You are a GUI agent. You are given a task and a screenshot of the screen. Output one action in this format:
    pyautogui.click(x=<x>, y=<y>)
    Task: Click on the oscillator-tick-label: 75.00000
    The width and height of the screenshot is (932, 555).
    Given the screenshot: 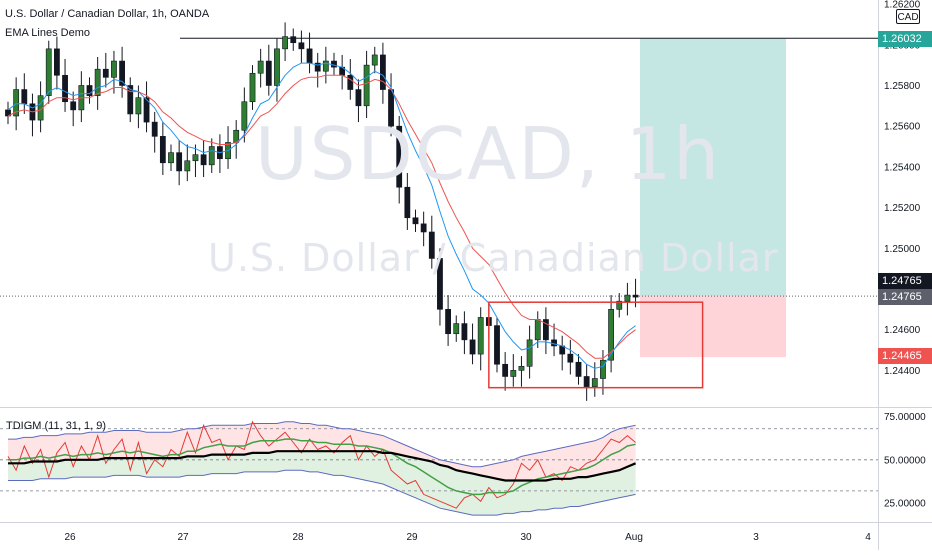 What is the action you would take?
    pyautogui.click(x=905, y=417)
    